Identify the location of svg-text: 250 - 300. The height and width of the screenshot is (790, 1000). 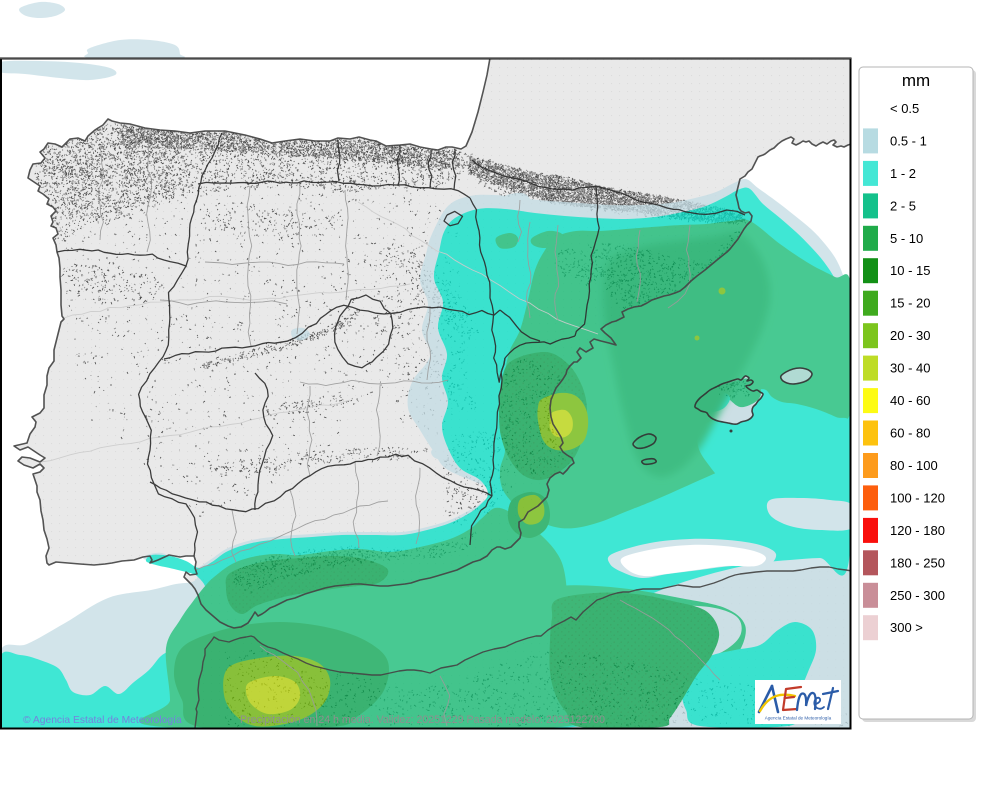
(917, 595).